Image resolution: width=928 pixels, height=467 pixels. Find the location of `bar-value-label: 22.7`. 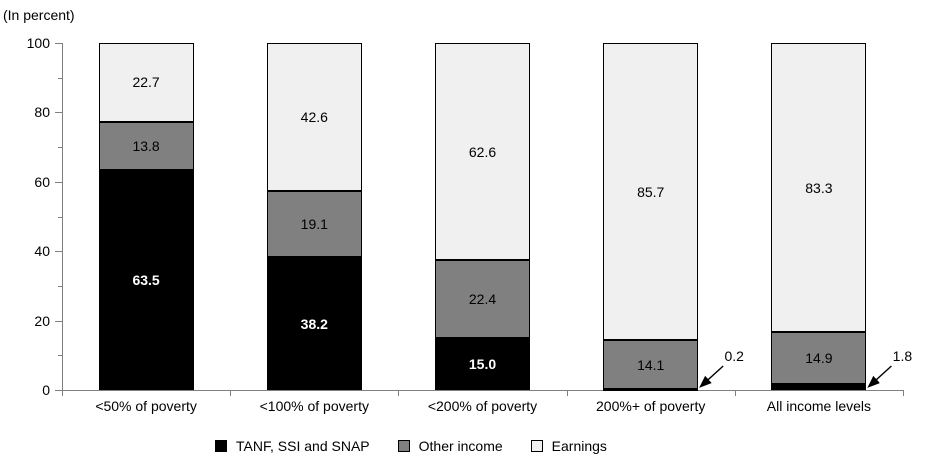

bar-value-label: 22.7 is located at coordinates (146, 82).